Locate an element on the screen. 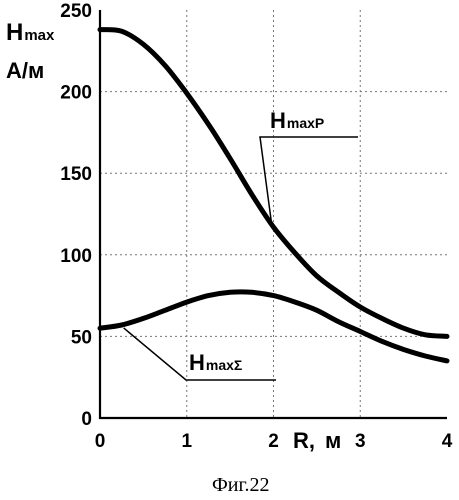 The image size is (459, 500). x-axis-label: R,м is located at coordinates (317, 440).